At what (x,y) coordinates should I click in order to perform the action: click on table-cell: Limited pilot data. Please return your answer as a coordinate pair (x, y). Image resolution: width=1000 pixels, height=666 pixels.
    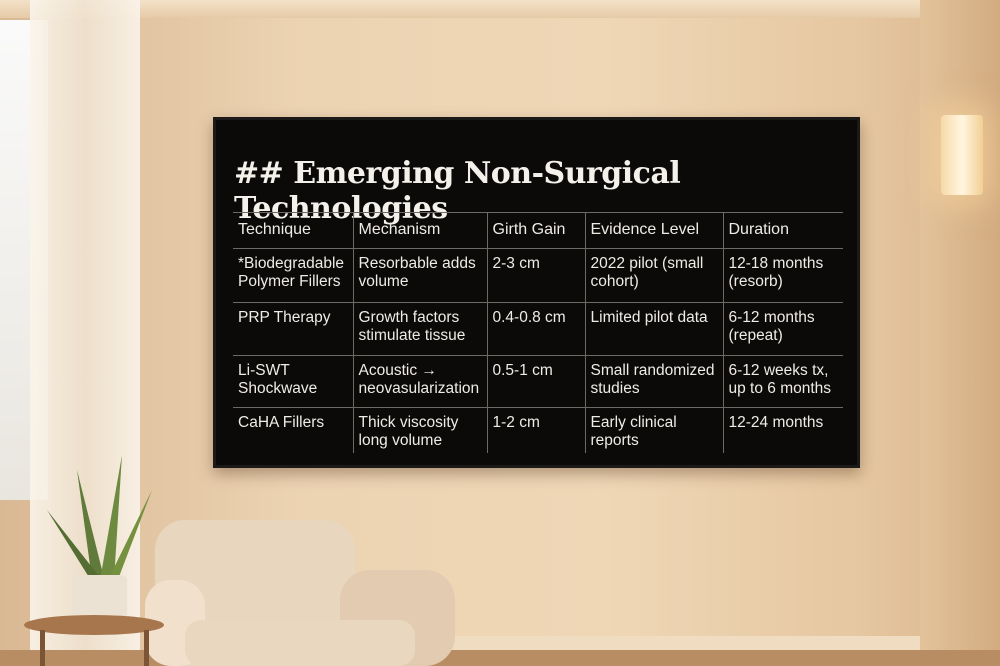
    Looking at the image, I should click on (653, 329).